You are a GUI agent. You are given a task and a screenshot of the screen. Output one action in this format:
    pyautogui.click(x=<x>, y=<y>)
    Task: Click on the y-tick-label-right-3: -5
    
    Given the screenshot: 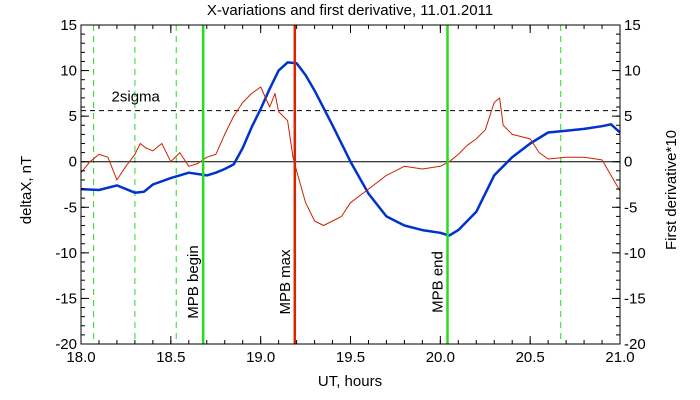 What is the action you would take?
    pyautogui.click(x=630, y=207)
    